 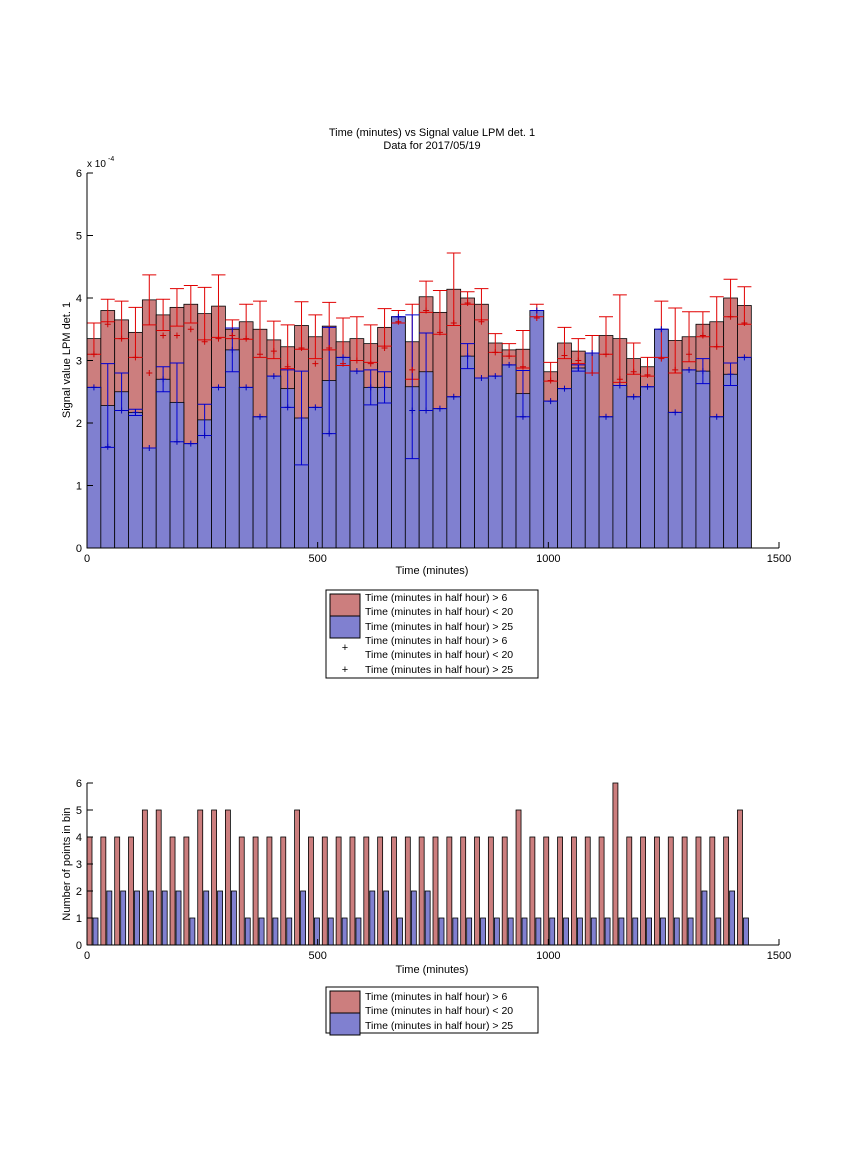 What do you see at coordinates (84, 361) in the screenshot?
I see `signal-y-ticks: 0 1 2 3 4 5 6` at bounding box center [84, 361].